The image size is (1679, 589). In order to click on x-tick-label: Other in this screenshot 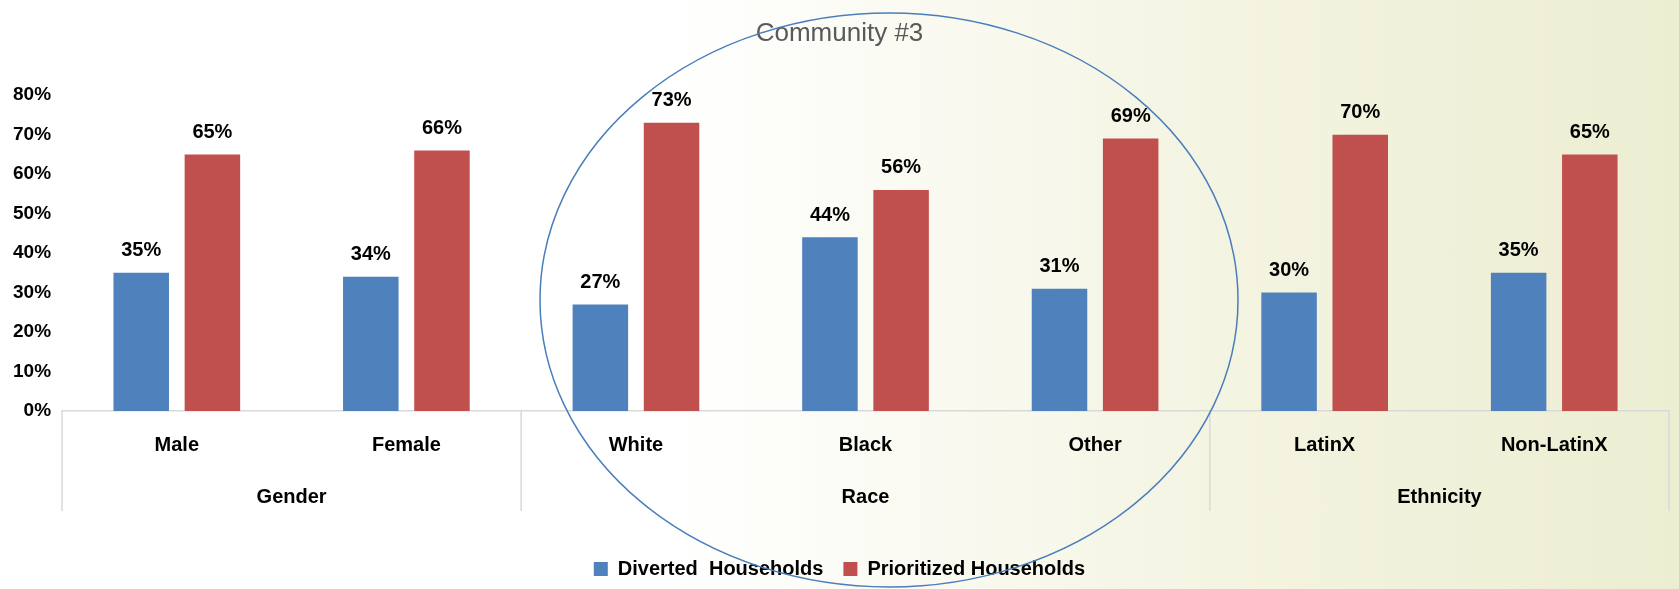, I will do `click(1095, 443)`.